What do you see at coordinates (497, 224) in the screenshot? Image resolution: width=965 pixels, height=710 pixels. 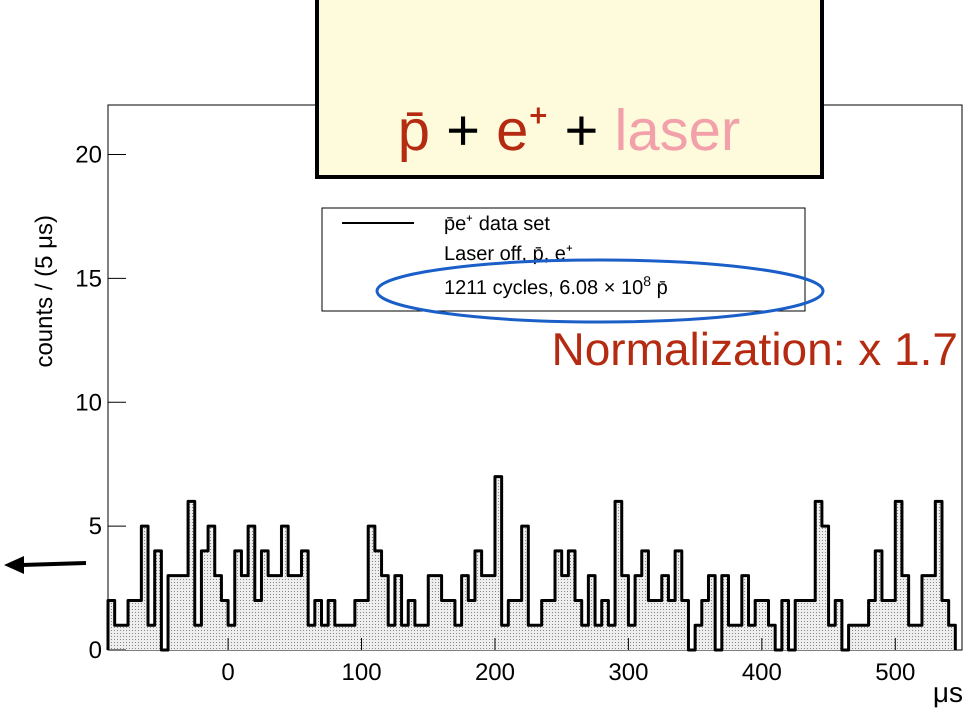 I see `text: p̄e⁺ data set` at bounding box center [497, 224].